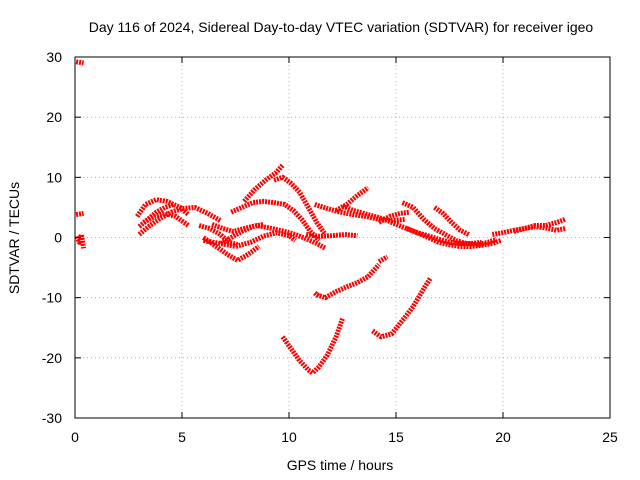  What do you see at coordinates (451, 221) in the screenshot?
I see `series-s23` at bounding box center [451, 221].